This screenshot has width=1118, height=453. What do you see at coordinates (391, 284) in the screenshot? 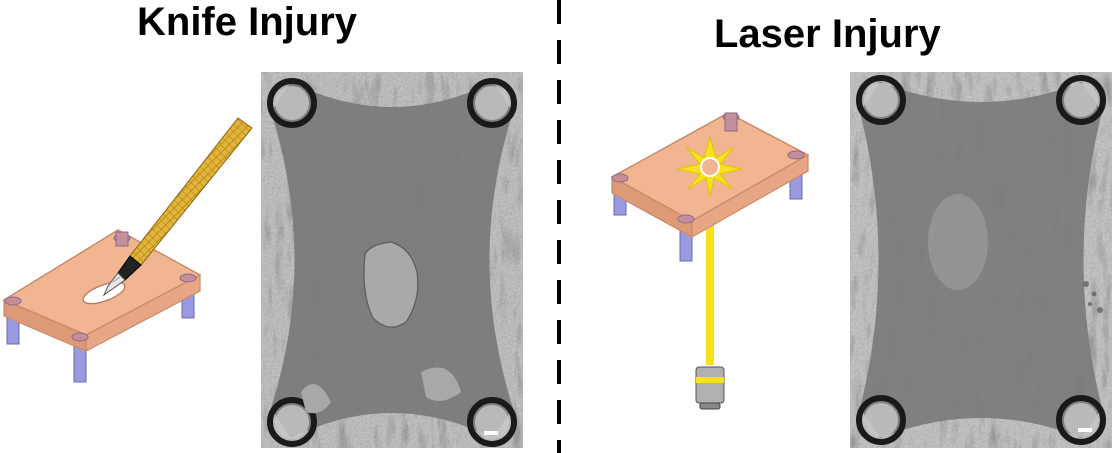
I see `knife-wound` at bounding box center [391, 284].